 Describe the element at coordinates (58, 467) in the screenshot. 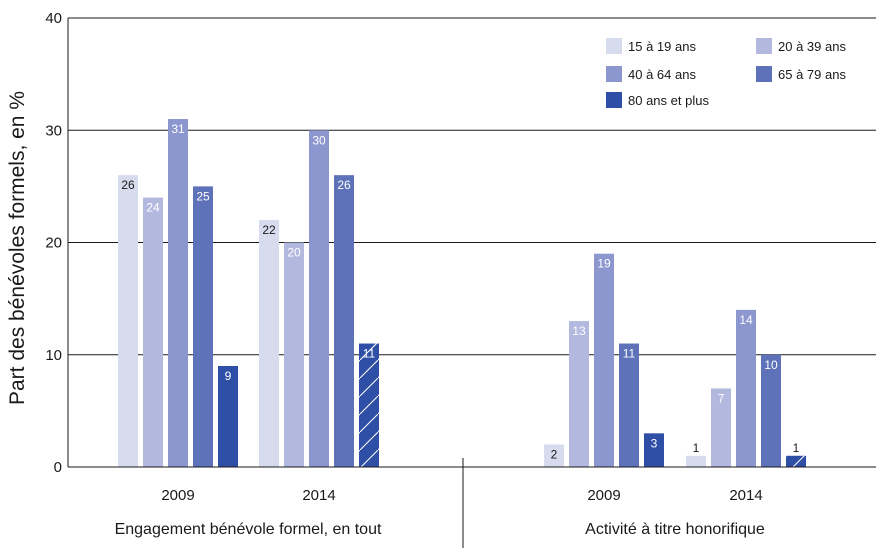

I see `y-tick-label: 0` at that location.